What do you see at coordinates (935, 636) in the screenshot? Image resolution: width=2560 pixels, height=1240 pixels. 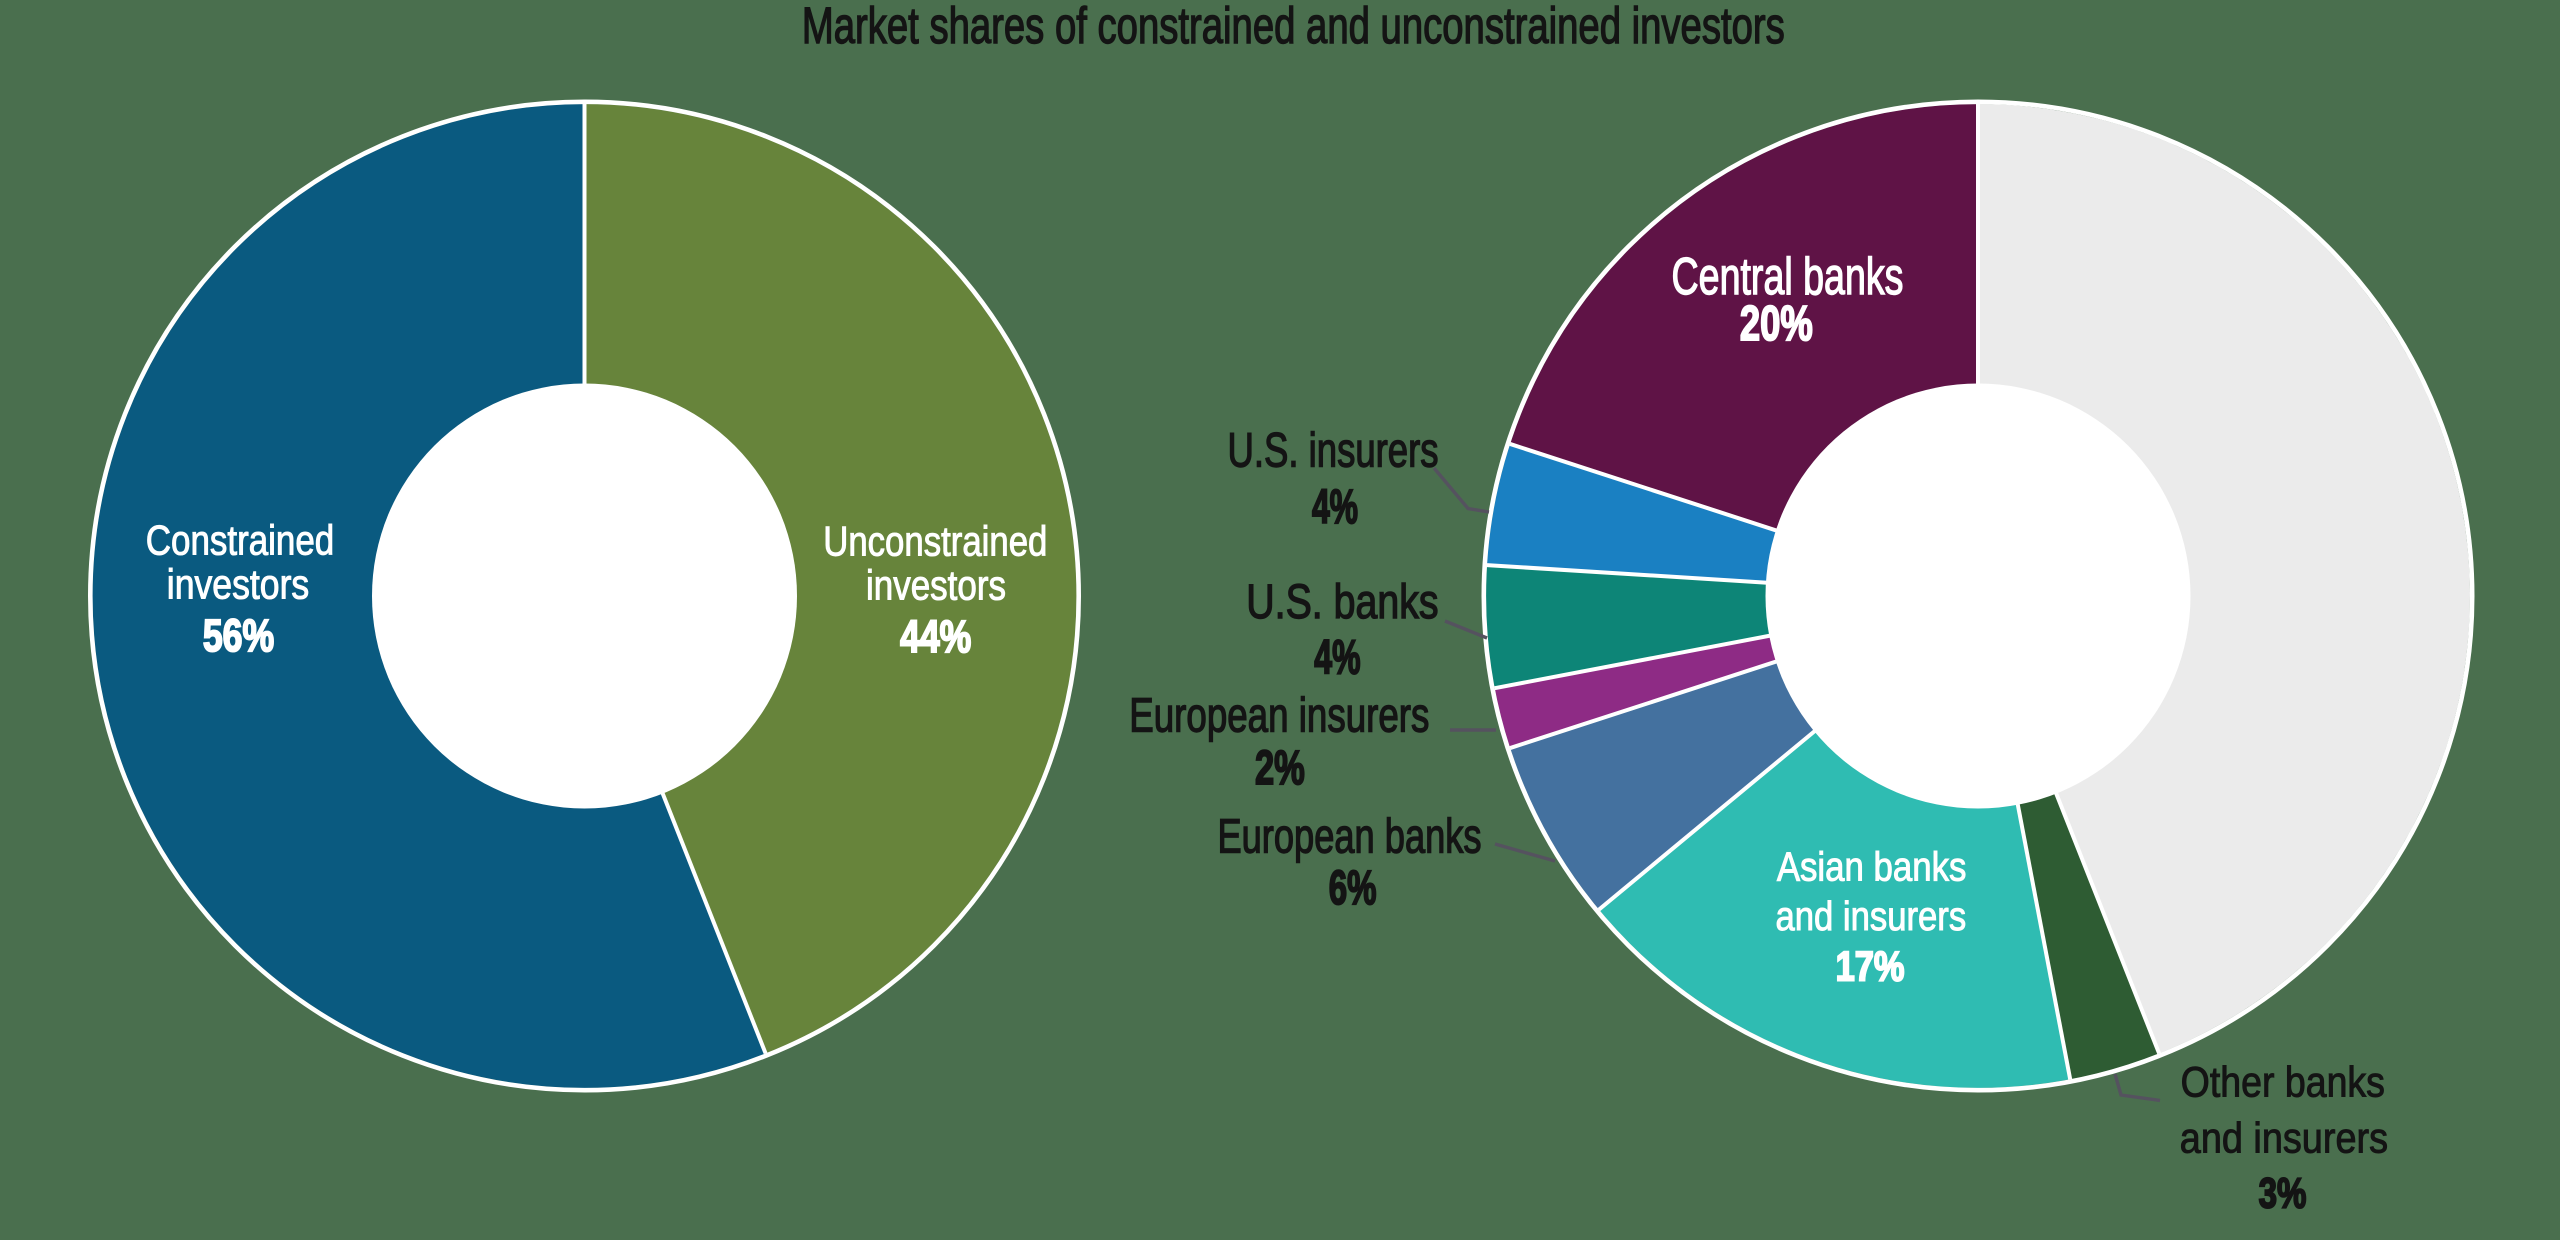 I see `svg-text: 44%` at bounding box center [935, 636].